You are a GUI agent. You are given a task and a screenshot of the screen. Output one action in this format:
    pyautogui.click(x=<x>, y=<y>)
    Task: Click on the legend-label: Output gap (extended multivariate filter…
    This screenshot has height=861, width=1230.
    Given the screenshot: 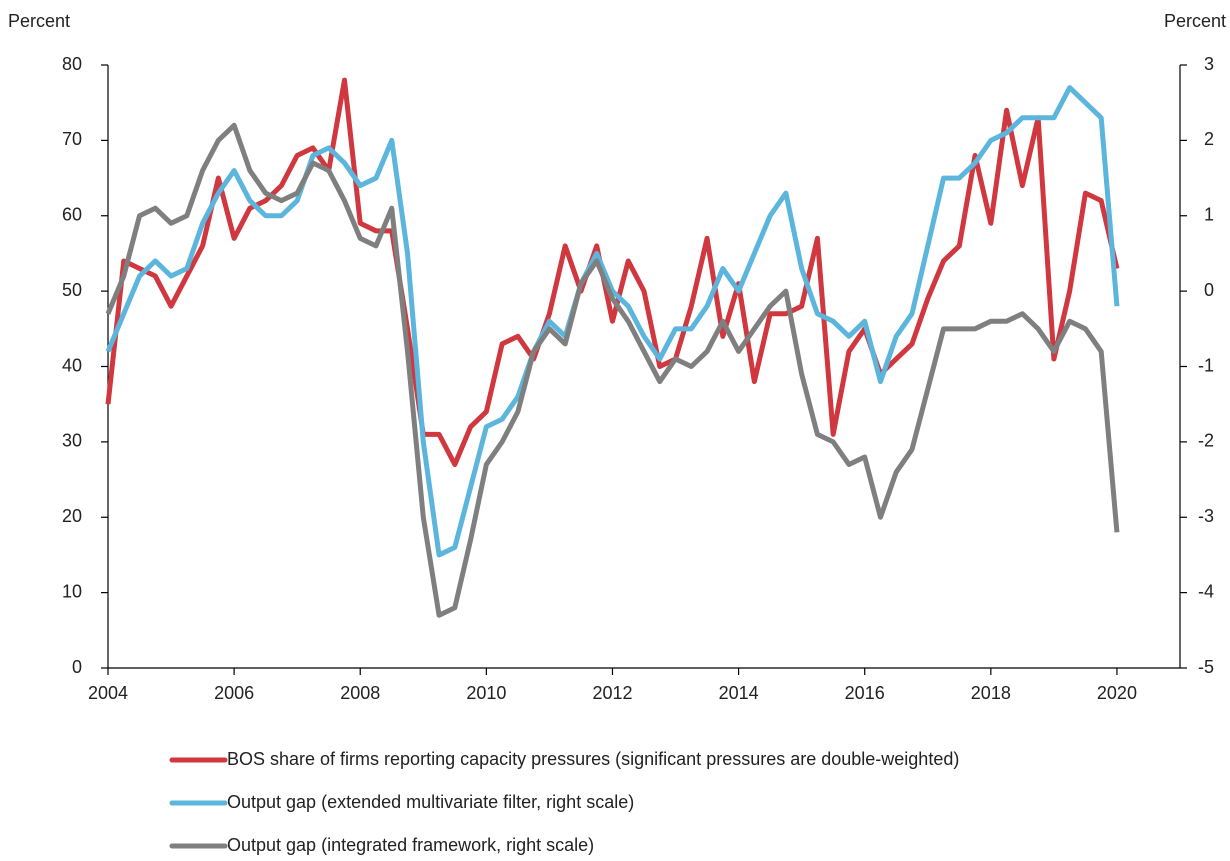 What is the action you would take?
    pyautogui.click(x=430, y=802)
    